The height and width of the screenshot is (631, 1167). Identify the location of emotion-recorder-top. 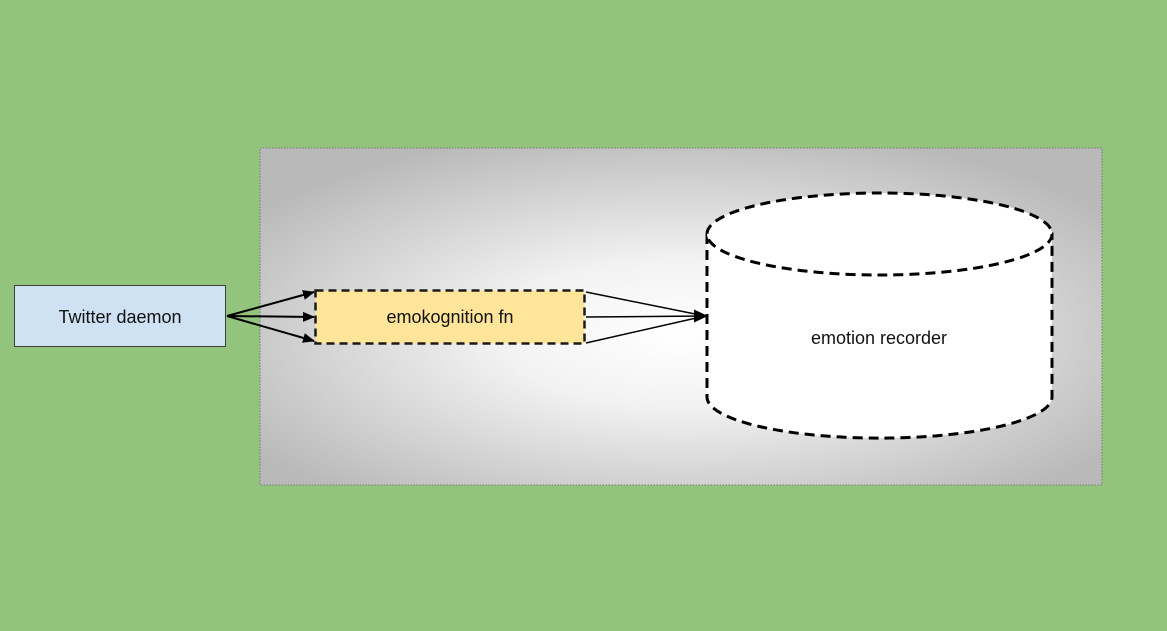
(879, 234).